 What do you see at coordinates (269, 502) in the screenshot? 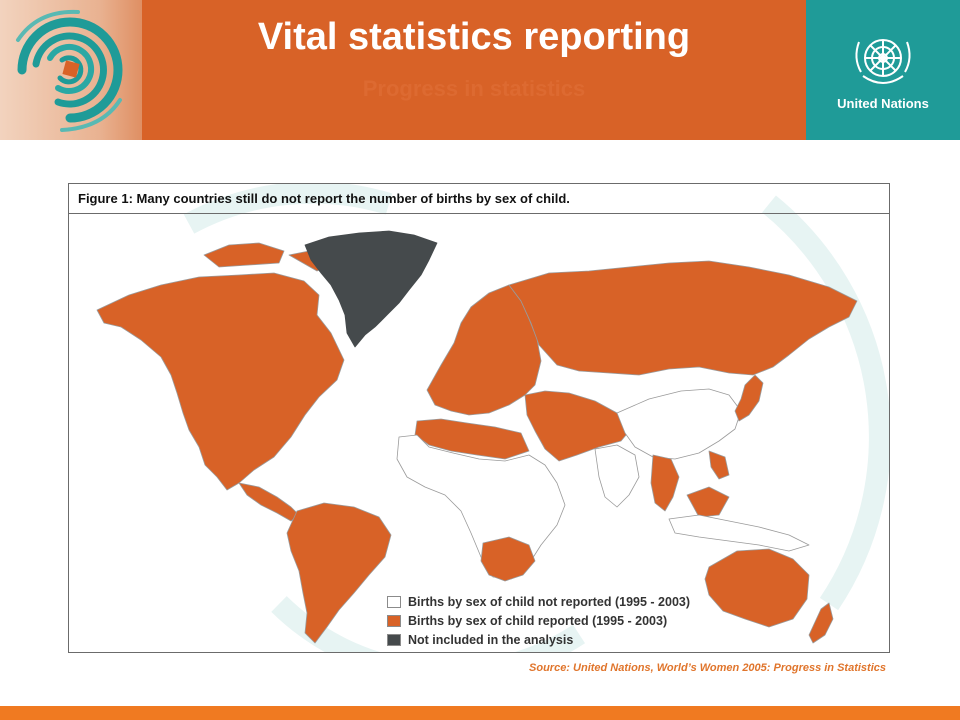
I see `map-region-central-america` at bounding box center [269, 502].